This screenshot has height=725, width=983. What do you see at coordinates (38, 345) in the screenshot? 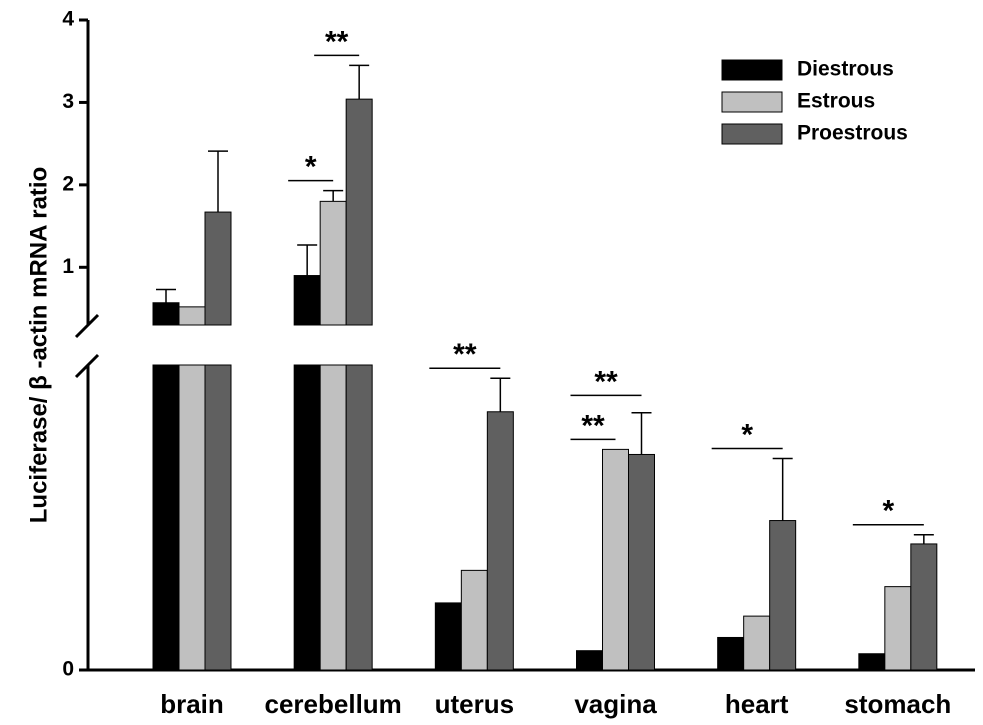
I see `y-axis-label: Luciferase/ β -actin mRNA ratio` at bounding box center [38, 345].